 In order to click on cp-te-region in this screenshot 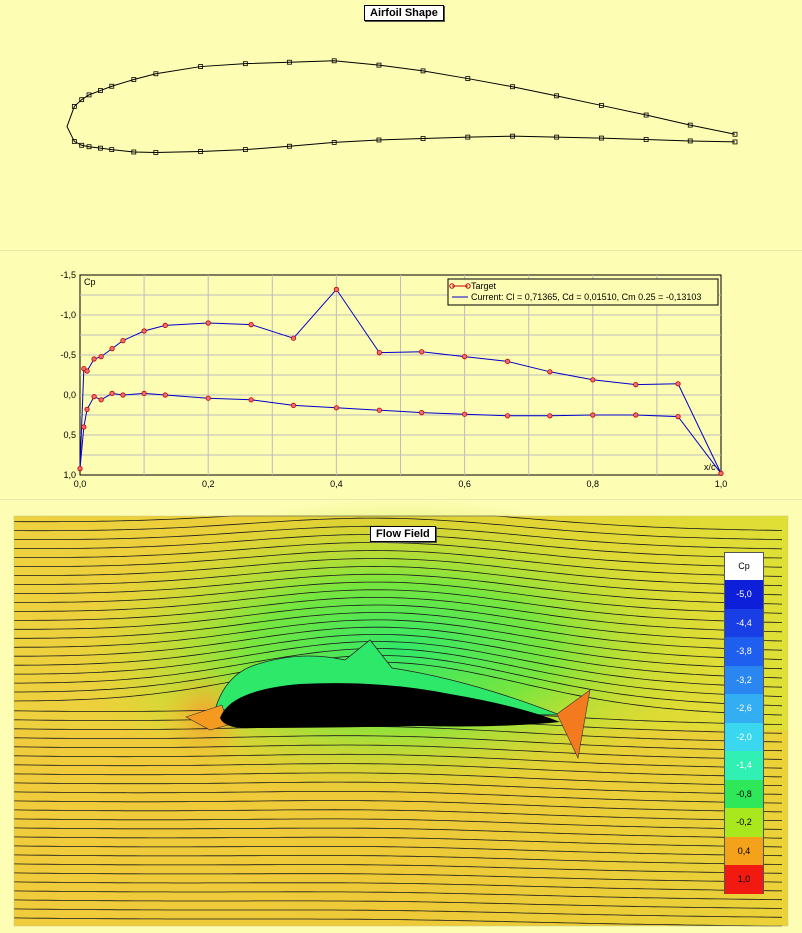, I will do `click(573, 724)`.